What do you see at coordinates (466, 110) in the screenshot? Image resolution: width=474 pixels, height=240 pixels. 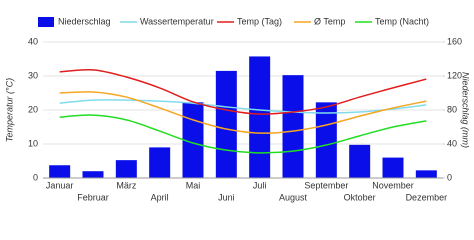 I see `y2-axis-title: Niederschlag (mm)` at bounding box center [466, 110].